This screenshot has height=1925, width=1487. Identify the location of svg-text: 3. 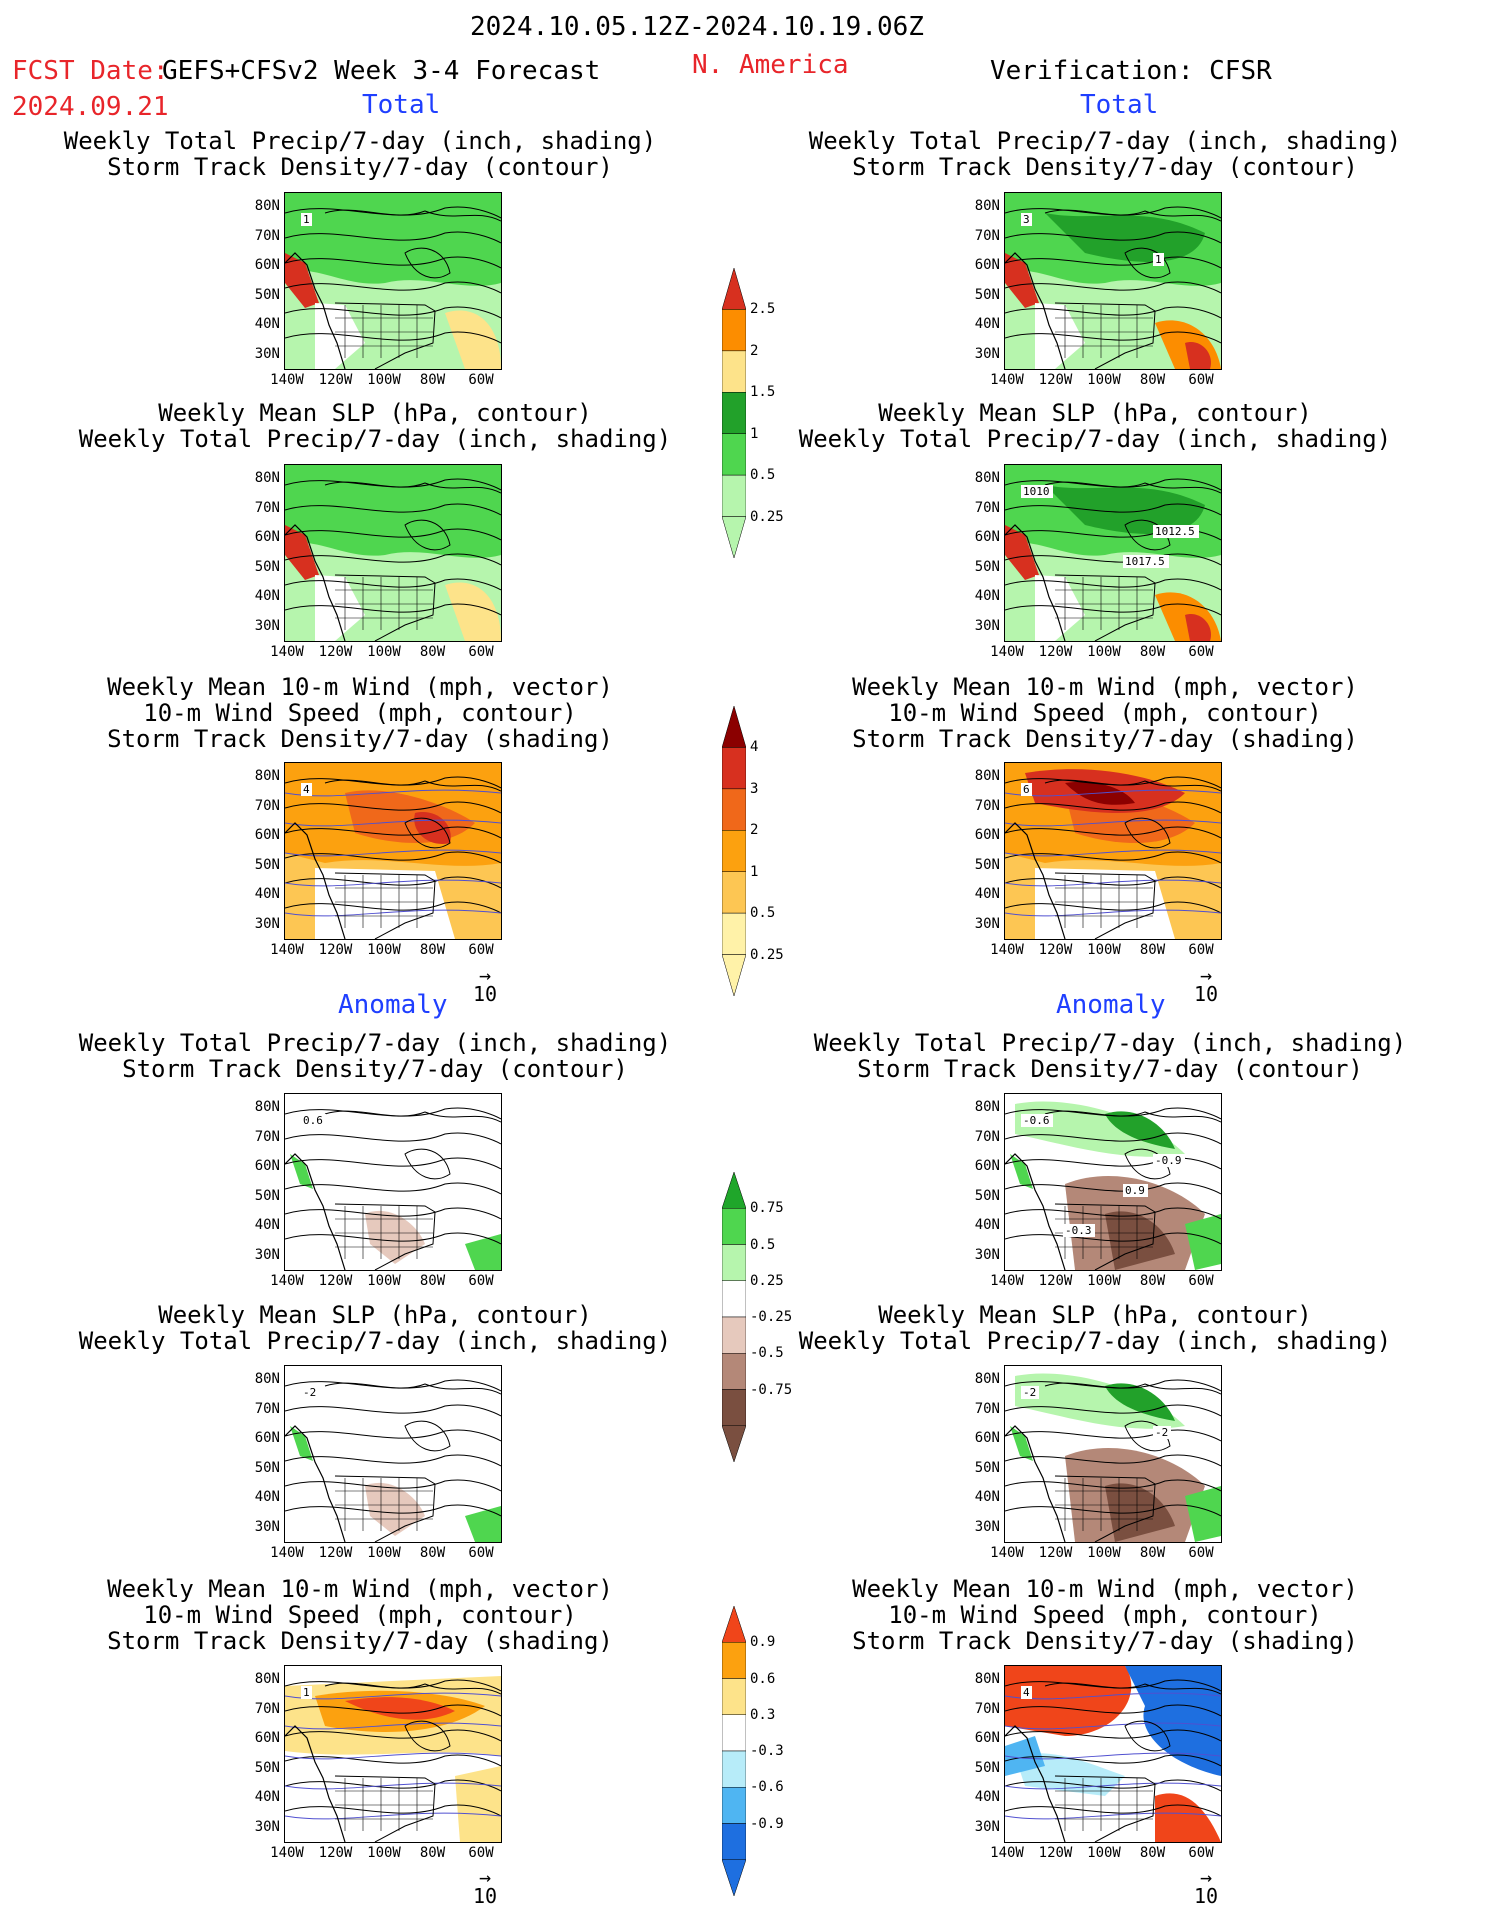
(1026, 219).